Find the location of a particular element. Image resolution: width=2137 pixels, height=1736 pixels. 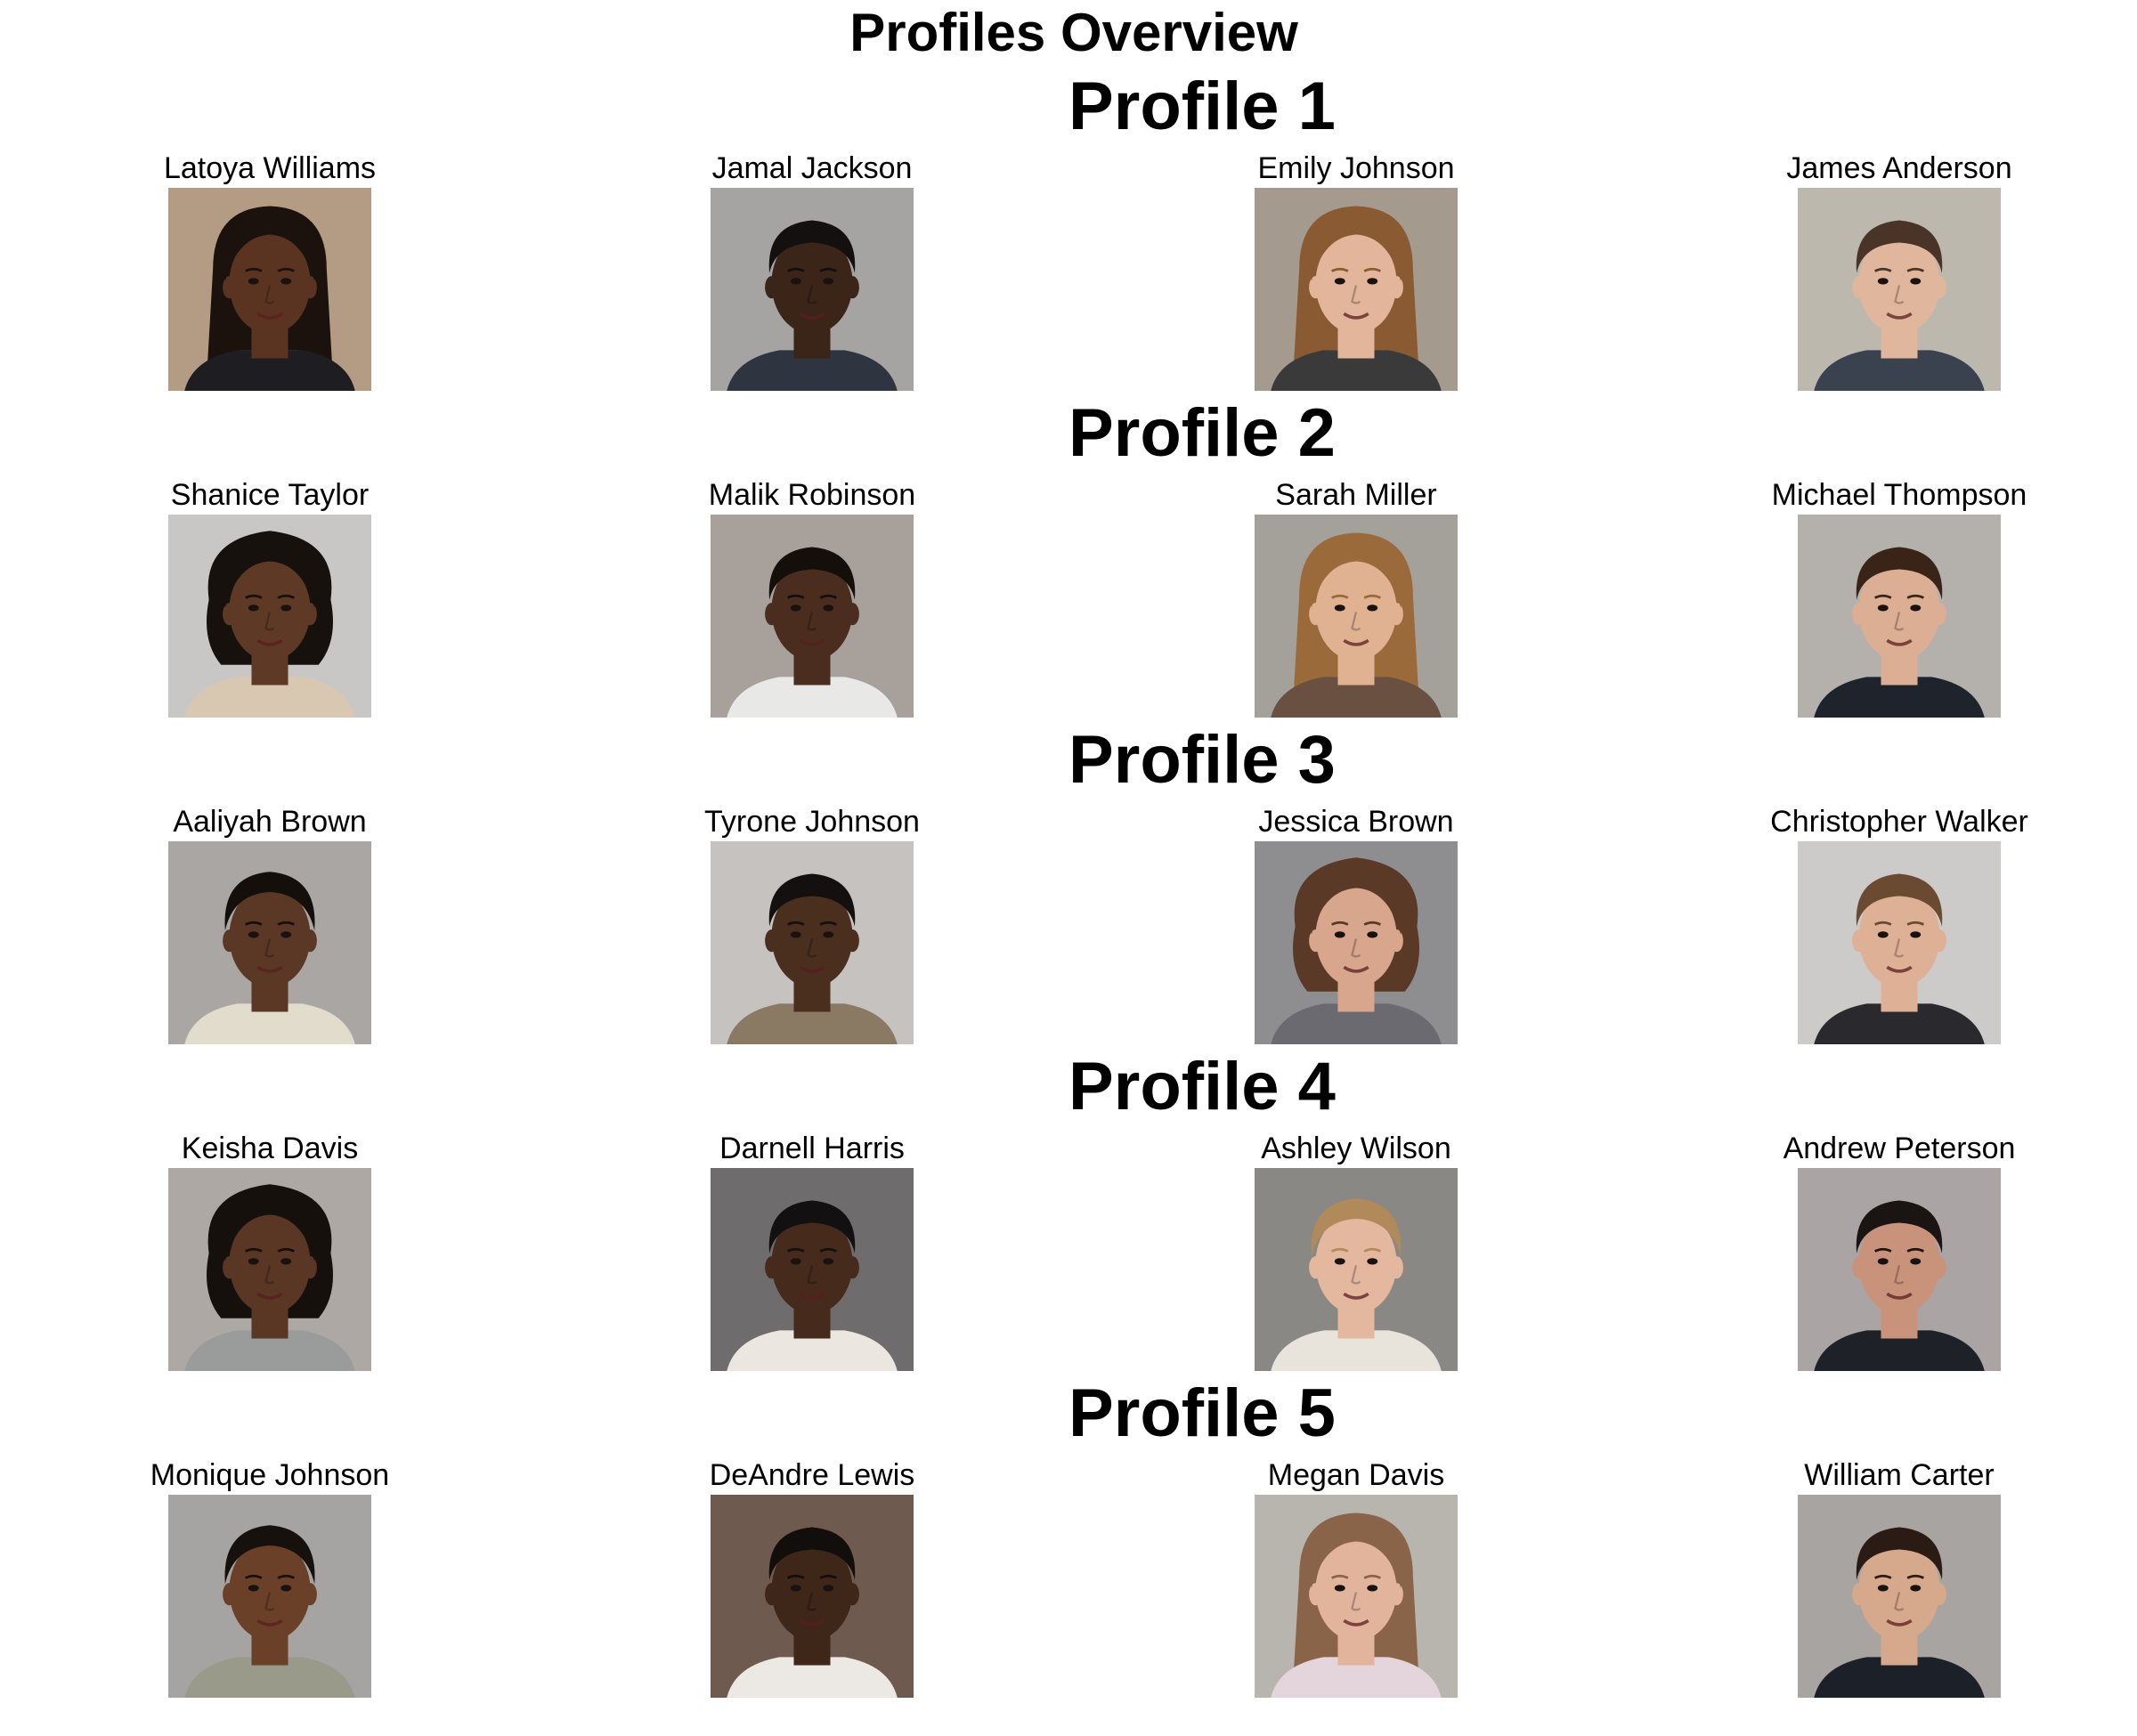

person-name: DeAndre Lewis is located at coordinates (812, 1475).